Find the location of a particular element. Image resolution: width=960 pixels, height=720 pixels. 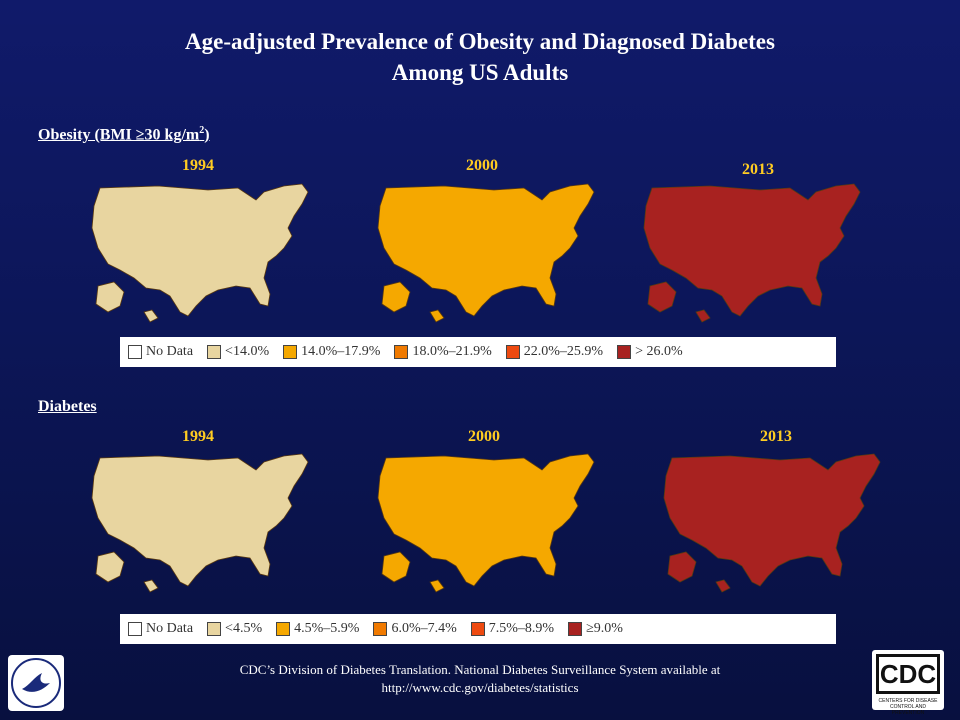

diabetes-map-1994 is located at coordinates (200, 523).